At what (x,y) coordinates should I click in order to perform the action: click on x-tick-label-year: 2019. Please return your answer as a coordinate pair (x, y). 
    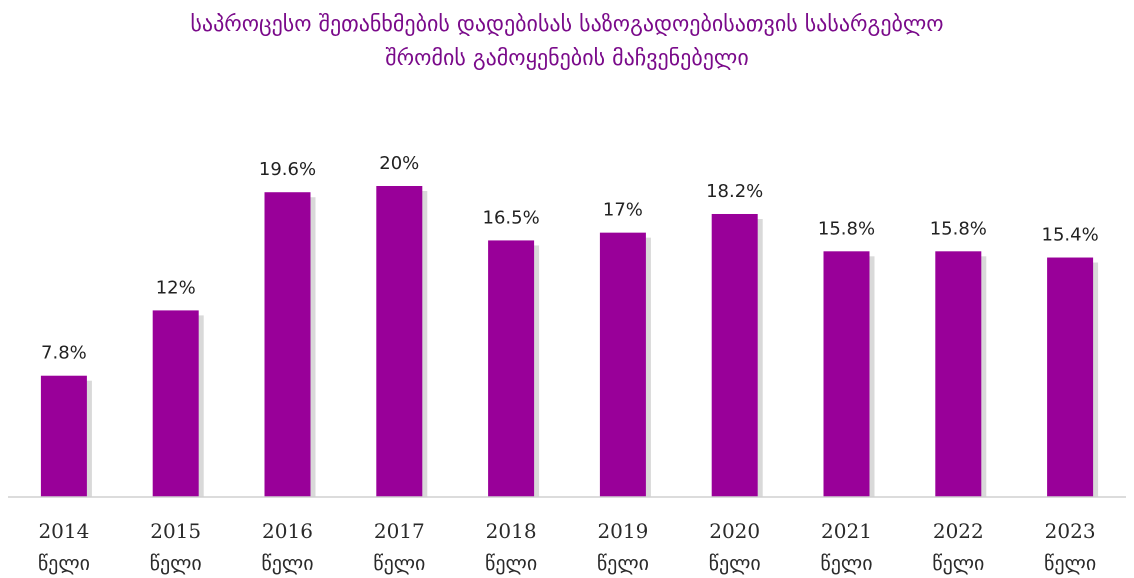
    Looking at the image, I should click on (622, 531).